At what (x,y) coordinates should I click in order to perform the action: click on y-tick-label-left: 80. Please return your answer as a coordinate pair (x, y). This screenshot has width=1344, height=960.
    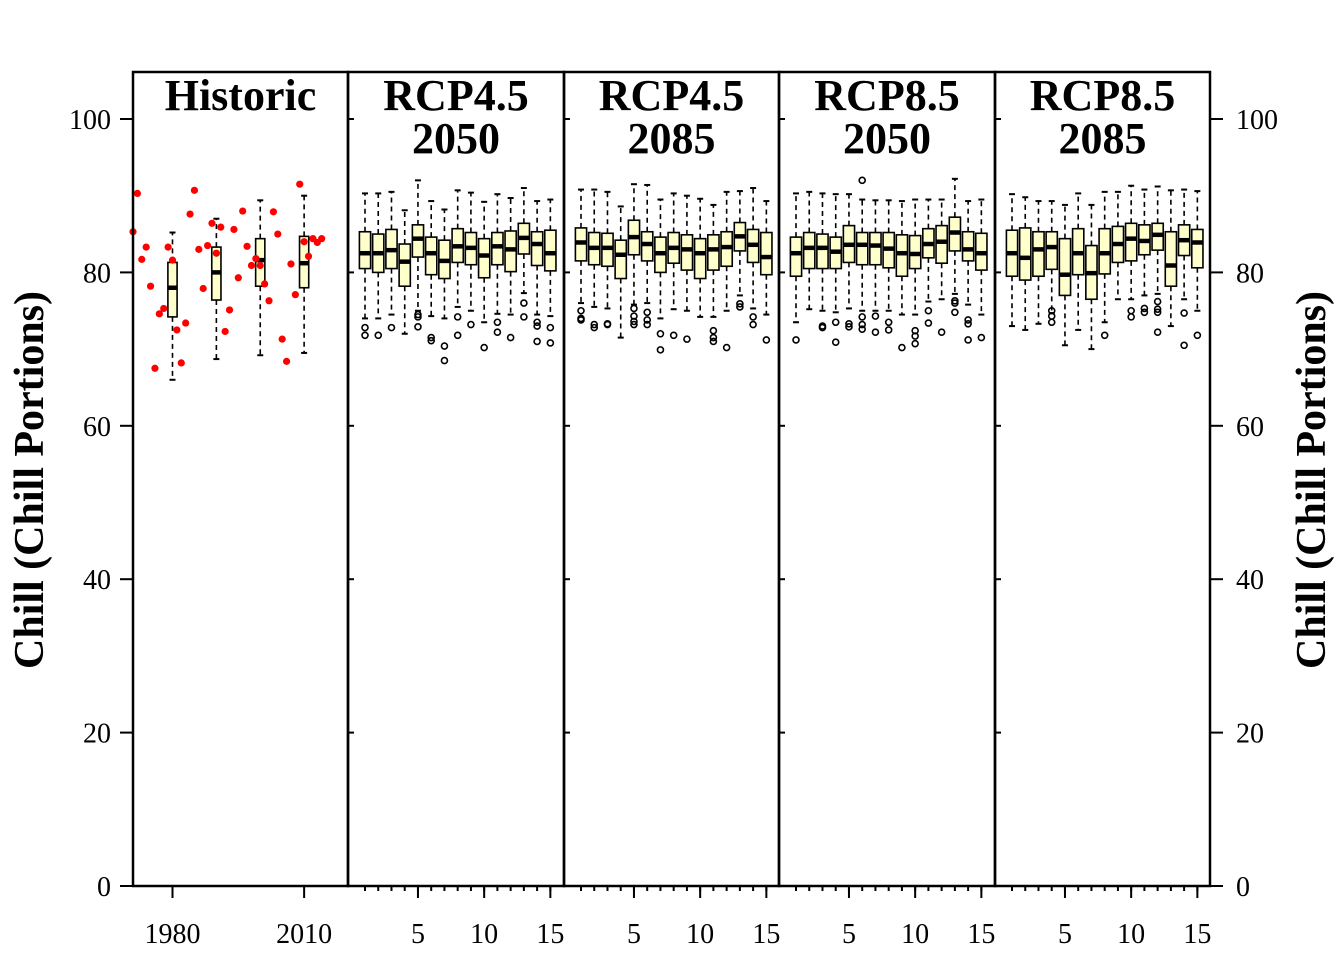
    Looking at the image, I should click on (97, 273).